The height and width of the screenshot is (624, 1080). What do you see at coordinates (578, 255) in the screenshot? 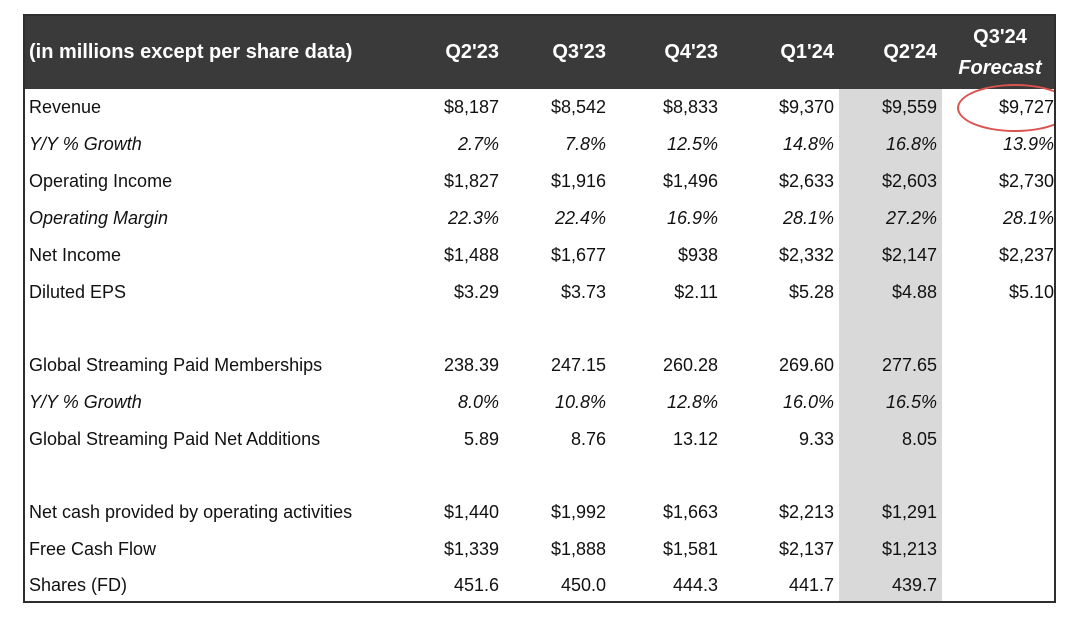
I see `table-cell: $1,677` at bounding box center [578, 255].